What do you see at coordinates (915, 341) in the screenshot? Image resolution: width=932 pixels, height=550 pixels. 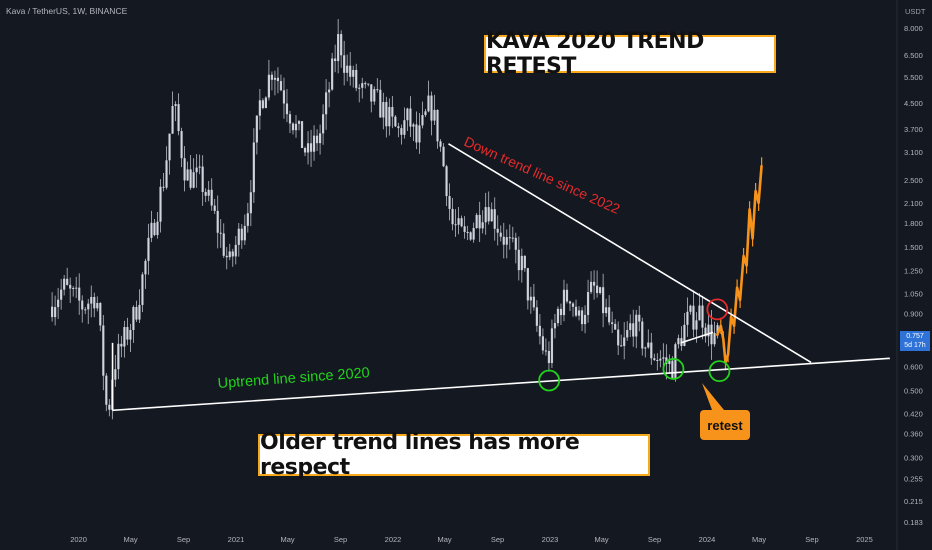 I see `current-price-badge: 0.757 5d 17h` at bounding box center [915, 341].